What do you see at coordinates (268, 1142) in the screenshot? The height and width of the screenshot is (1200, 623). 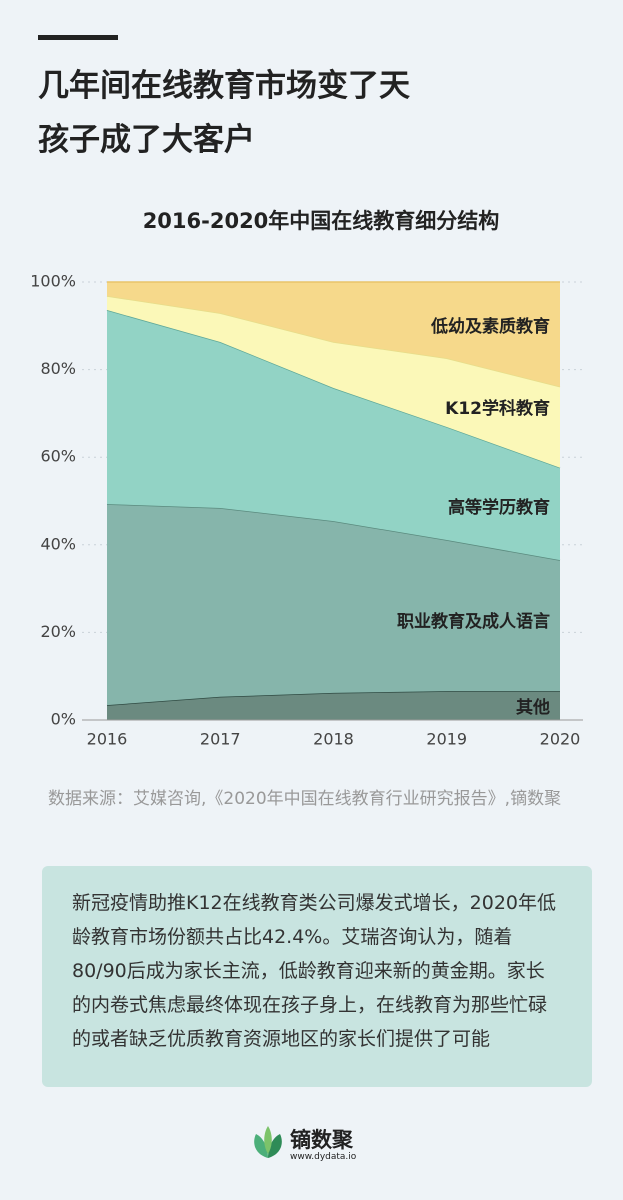 I see `logo-icon` at bounding box center [268, 1142].